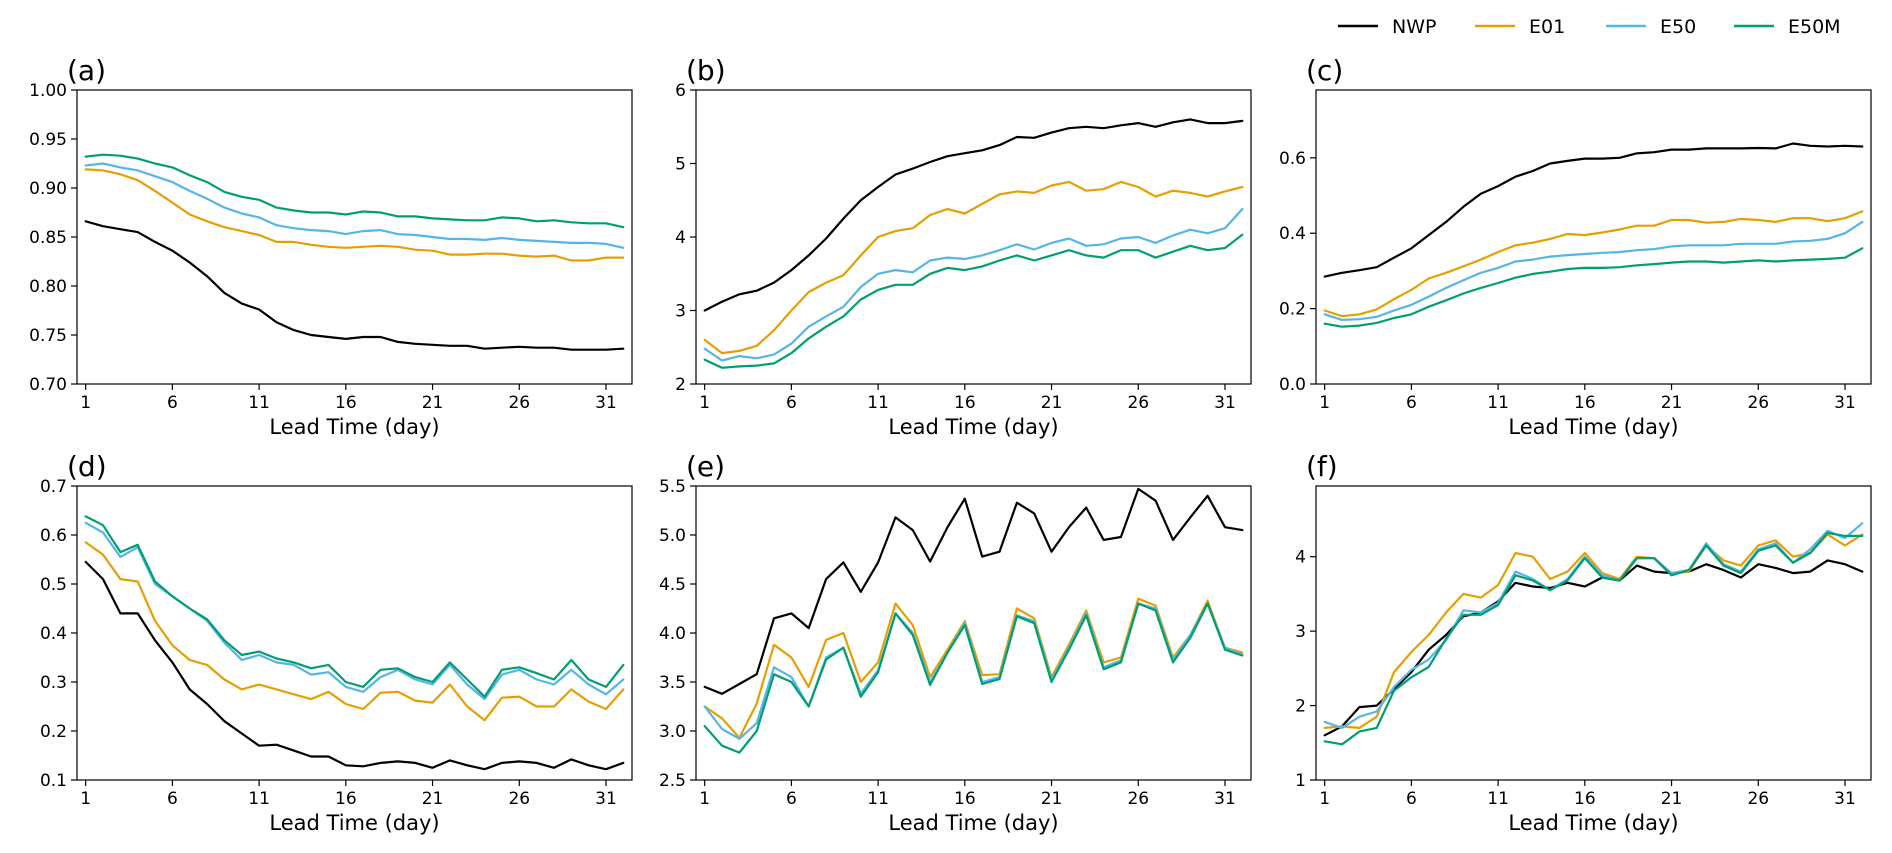 Image resolution: width=1892 pixels, height=853 pixels. What do you see at coordinates (48, 238) in the screenshot?
I see `y-tick-label: 0.85` at bounding box center [48, 238].